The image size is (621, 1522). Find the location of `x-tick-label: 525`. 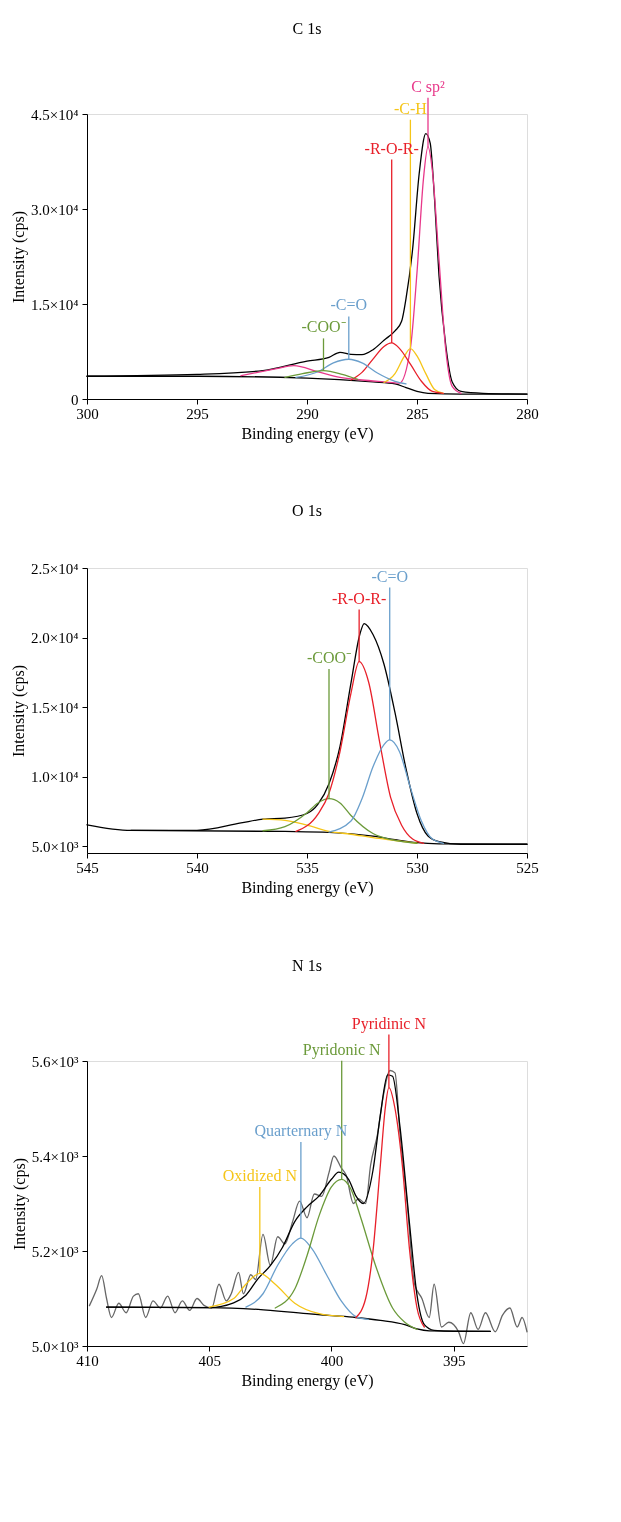

x-tick-label: 525 is located at coordinates (527, 867).